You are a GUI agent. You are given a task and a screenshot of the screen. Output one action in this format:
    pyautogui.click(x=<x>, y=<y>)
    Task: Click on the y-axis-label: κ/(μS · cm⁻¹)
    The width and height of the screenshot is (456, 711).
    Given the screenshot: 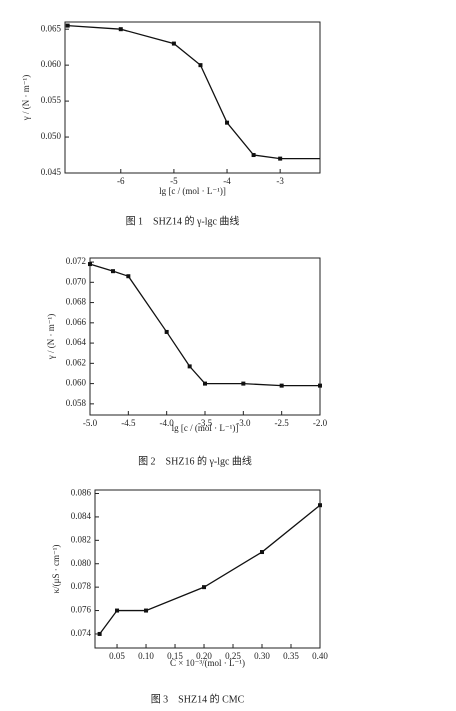 What is the action you would take?
    pyautogui.click(x=56, y=569)
    